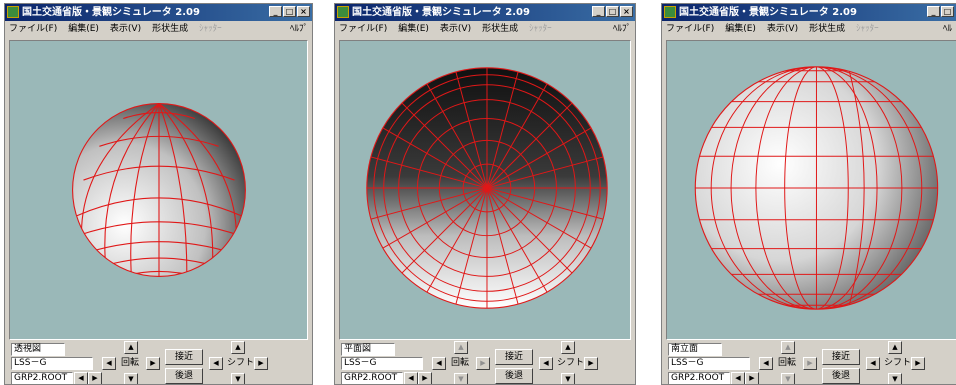 The image size is (956, 385). Describe the element at coordinates (695, 349) in the screenshot. I see `view-name-field: 南立面` at that location.